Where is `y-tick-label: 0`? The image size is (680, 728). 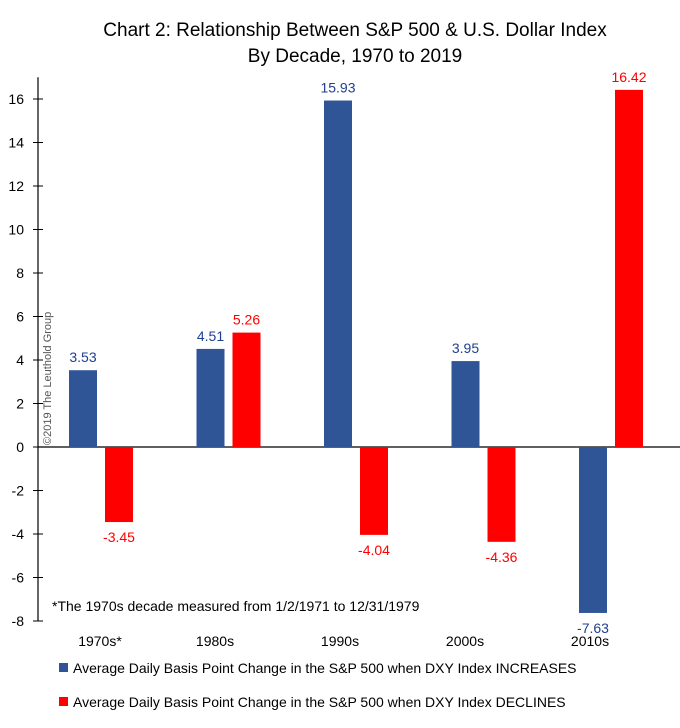
y-tick-label: 0 is located at coordinates (20, 447).